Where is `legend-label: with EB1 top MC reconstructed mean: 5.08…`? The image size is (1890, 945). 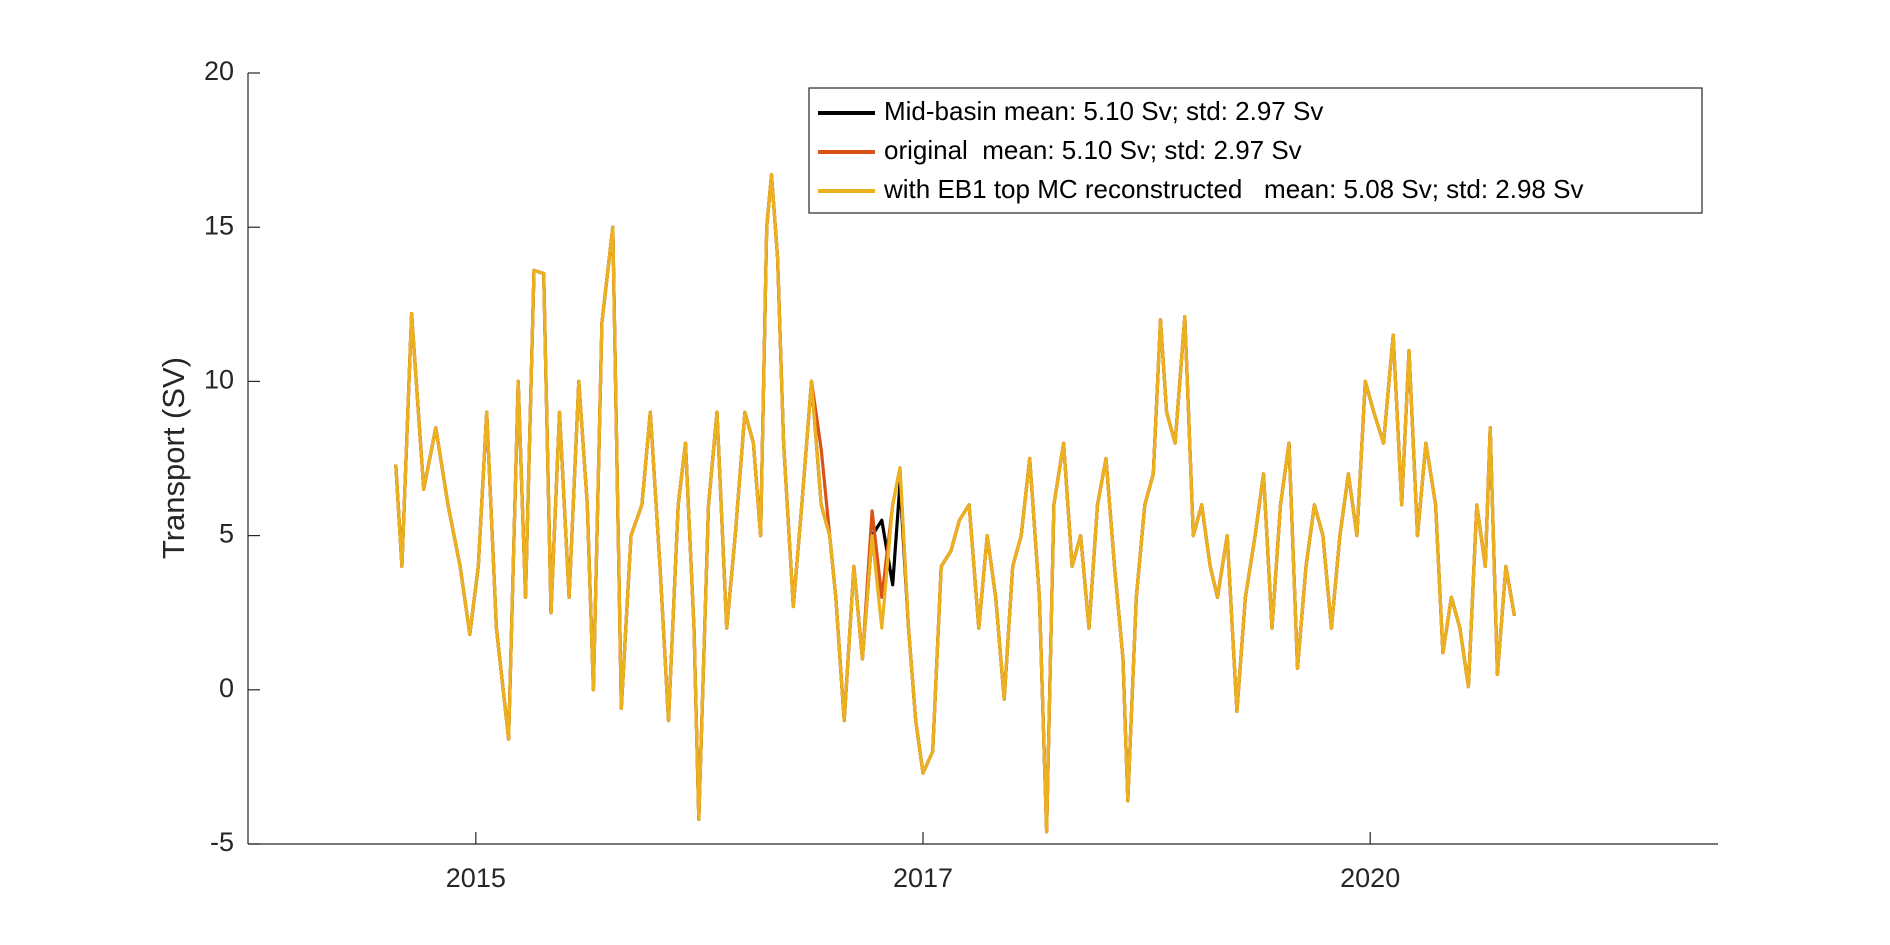
legend-label: with EB1 top MC reconstructed mean: 5.08… is located at coordinates (1233, 189).